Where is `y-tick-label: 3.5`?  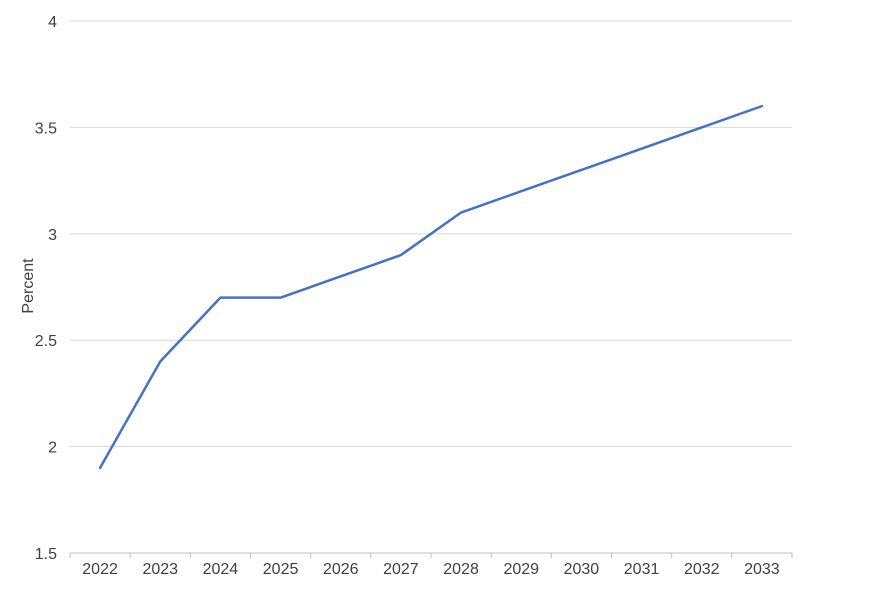 y-tick-label: 3.5 is located at coordinates (46, 128).